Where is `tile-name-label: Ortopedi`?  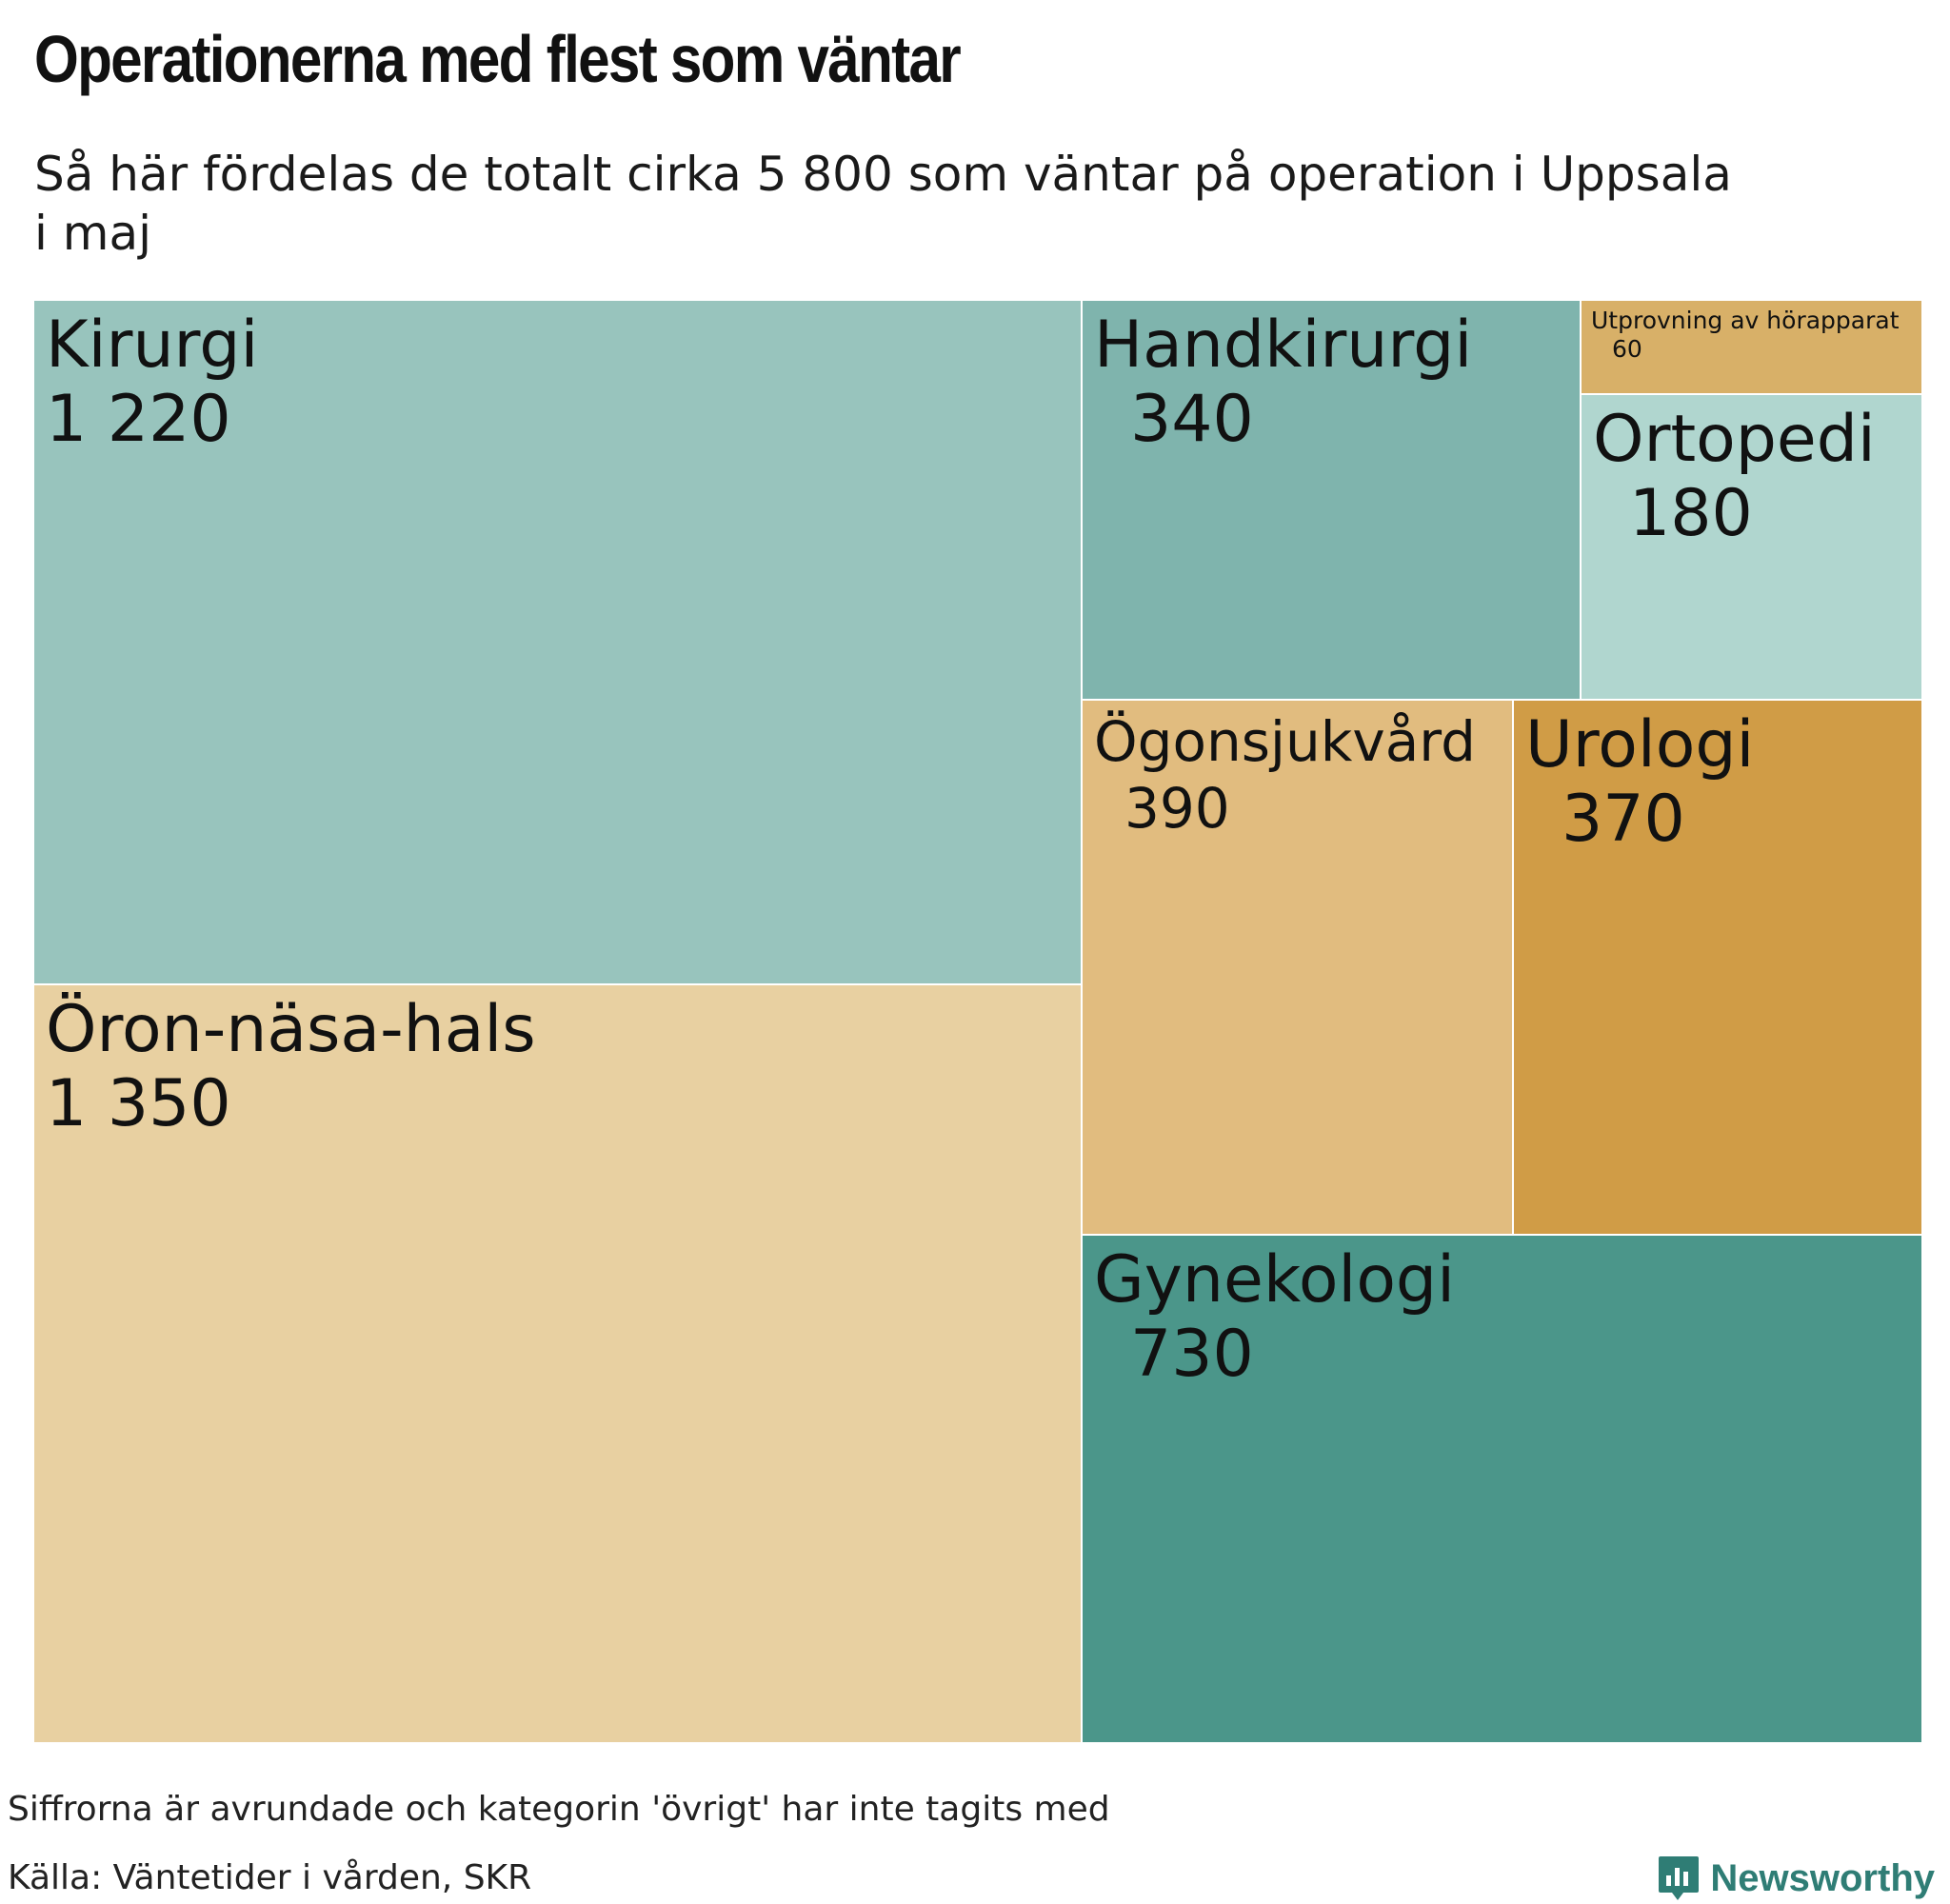 tile-name-label: Ortopedi is located at coordinates (1734, 439).